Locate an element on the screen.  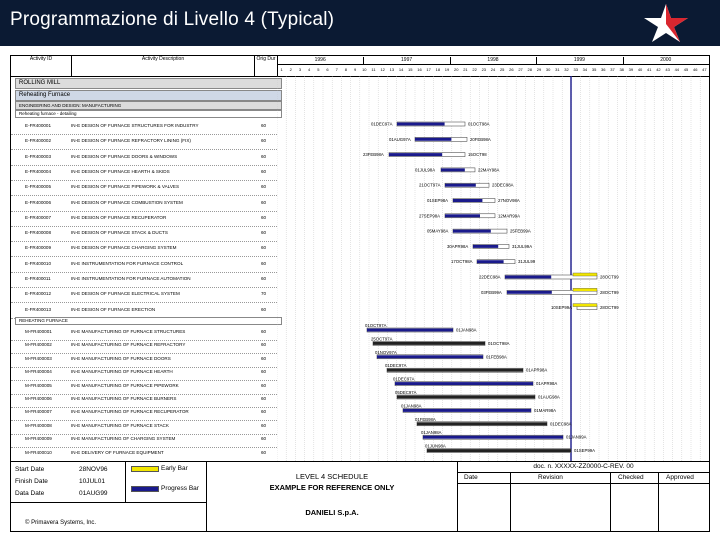
week-label: 44 is located at coordinates (677, 69).